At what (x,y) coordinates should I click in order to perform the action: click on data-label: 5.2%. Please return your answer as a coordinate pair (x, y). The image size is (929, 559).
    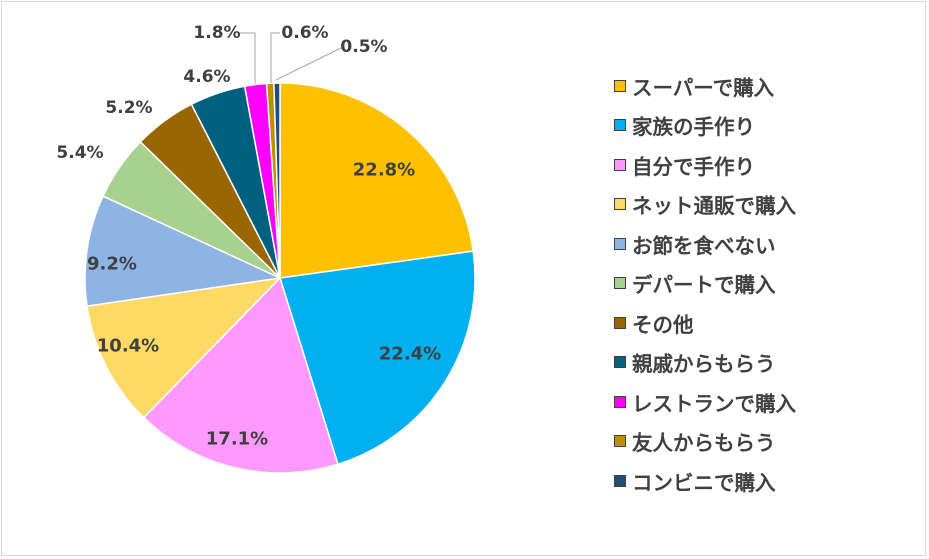
    Looking at the image, I should click on (128, 108).